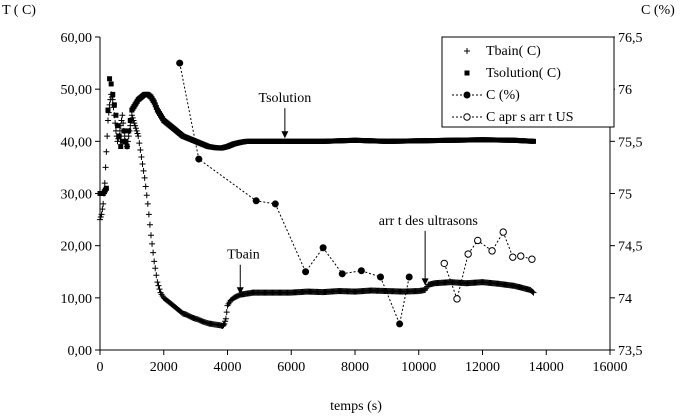 Image resolution: width=691 pixels, height=420 pixels. What do you see at coordinates (625, 299) in the screenshot?
I see `y-right-tick-label: 74` at bounding box center [625, 299].